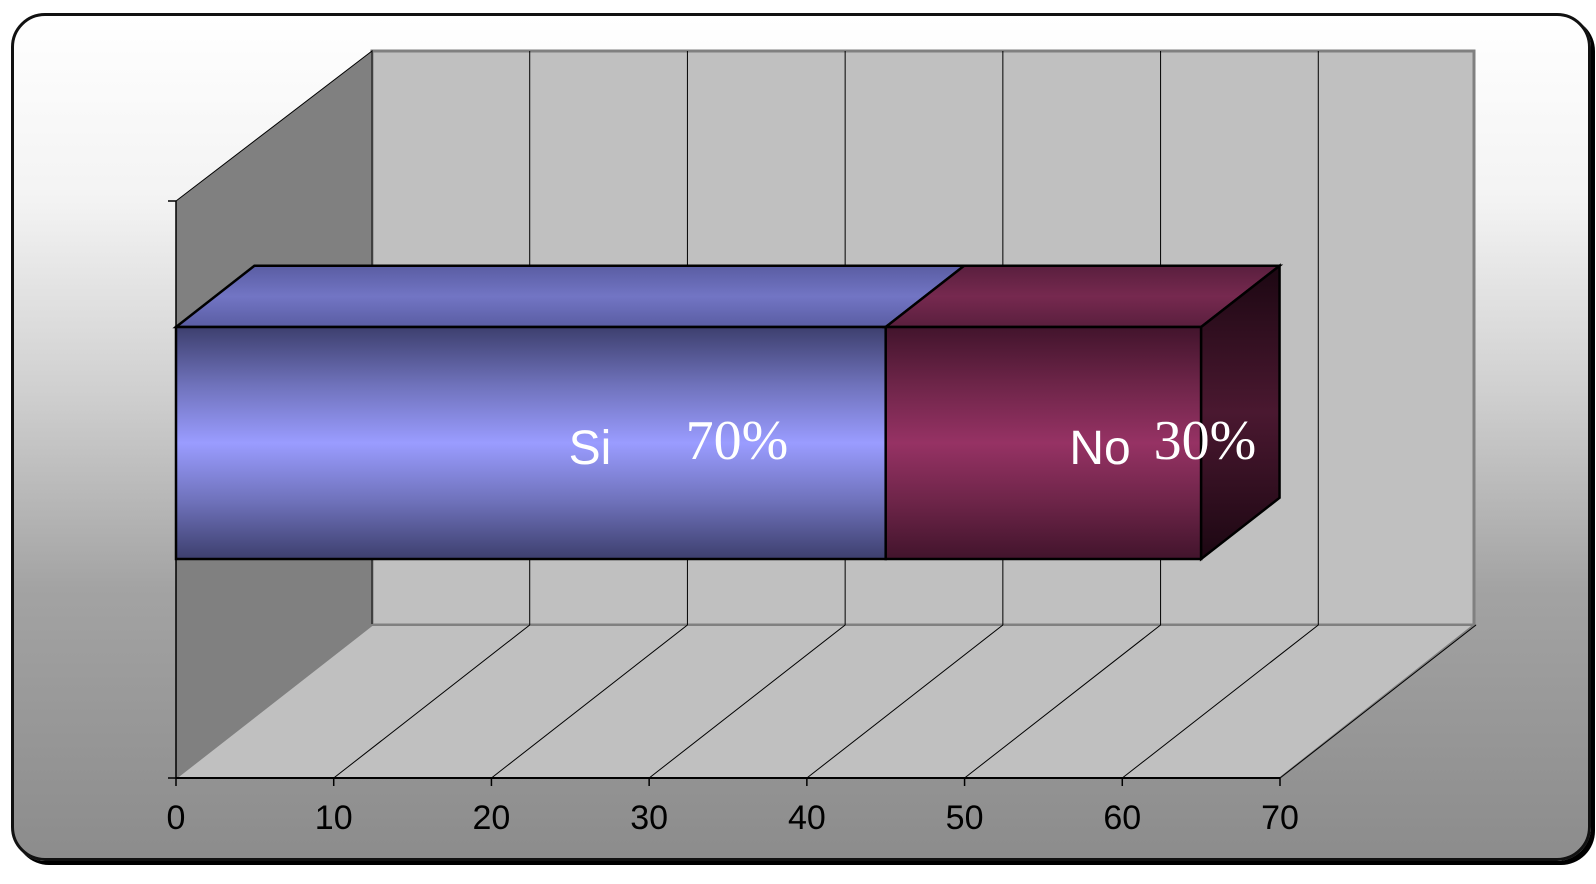 This screenshot has height=884, width=1596. I want to click on series-name-label: No, so click(1099, 448).